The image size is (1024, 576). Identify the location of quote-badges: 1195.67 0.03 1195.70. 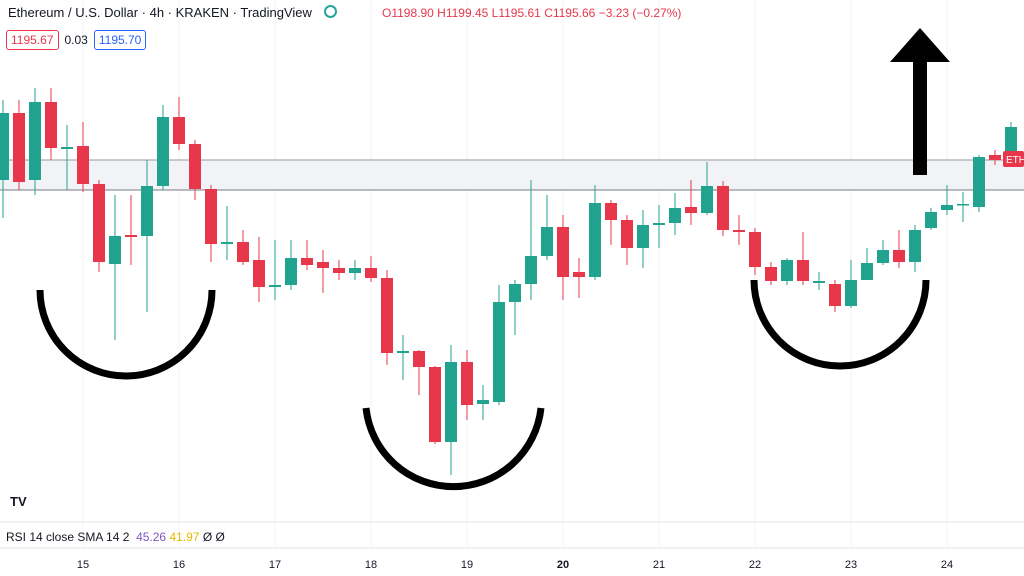
(76, 40).